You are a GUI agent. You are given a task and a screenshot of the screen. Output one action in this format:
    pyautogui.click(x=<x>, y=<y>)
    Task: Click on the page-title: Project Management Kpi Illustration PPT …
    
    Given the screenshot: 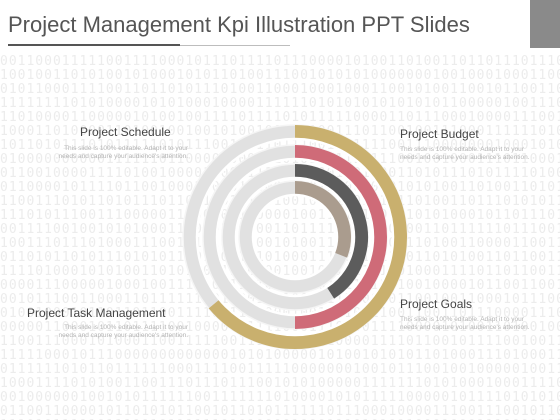 What is the action you would take?
    pyautogui.click(x=239, y=24)
    